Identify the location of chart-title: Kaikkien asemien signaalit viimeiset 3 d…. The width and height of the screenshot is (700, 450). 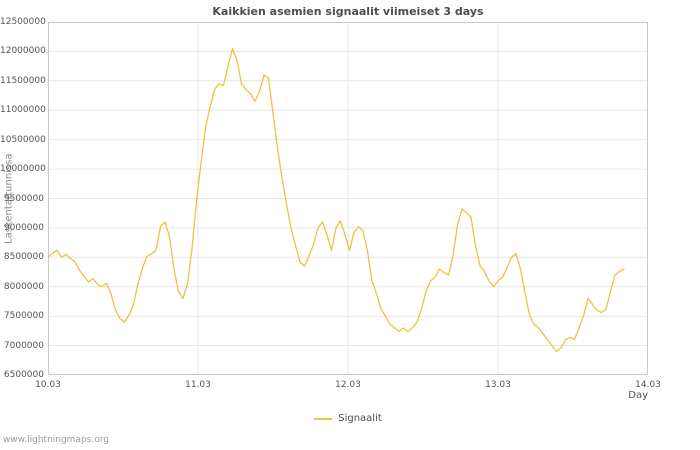
(348, 11).